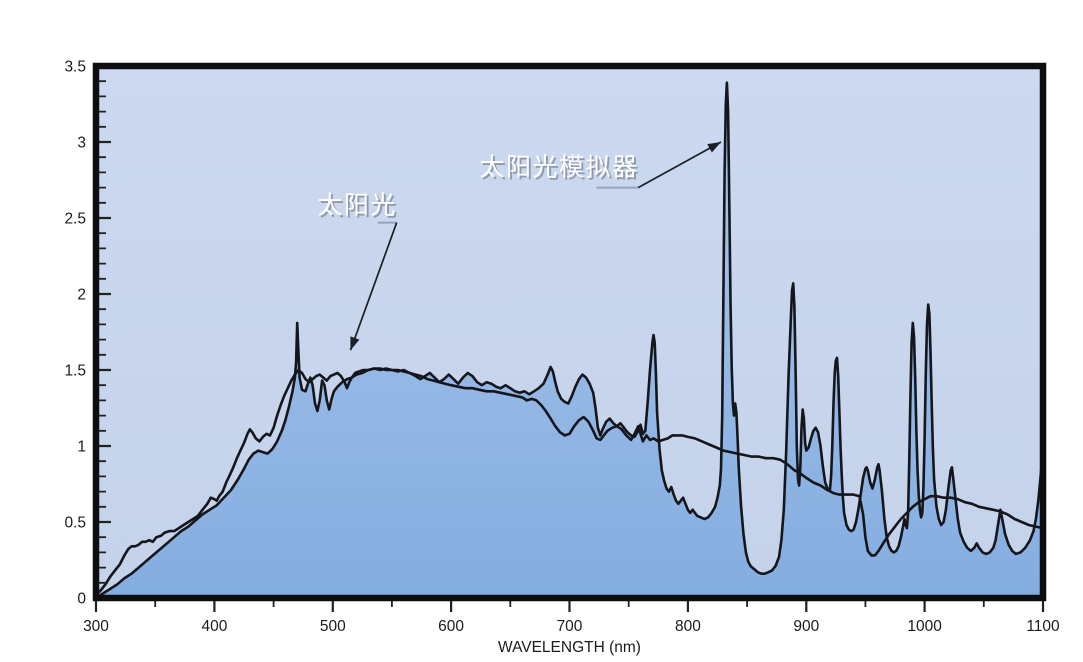 The width and height of the screenshot is (1083, 662). Describe the element at coordinates (81, 295) in the screenshot. I see `y-tick-label: 2` at that location.